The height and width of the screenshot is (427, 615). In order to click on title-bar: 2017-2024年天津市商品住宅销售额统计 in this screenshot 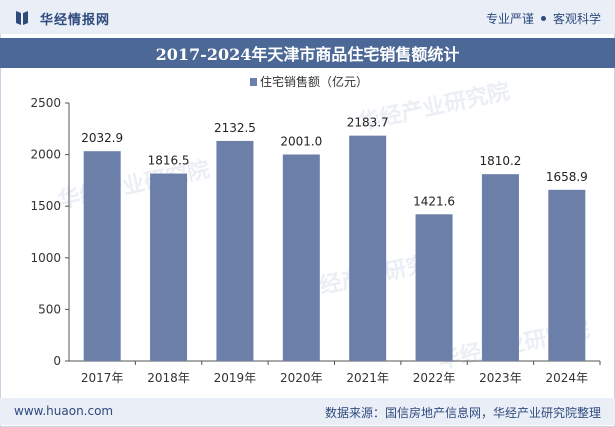, I will do `click(307, 53)`.